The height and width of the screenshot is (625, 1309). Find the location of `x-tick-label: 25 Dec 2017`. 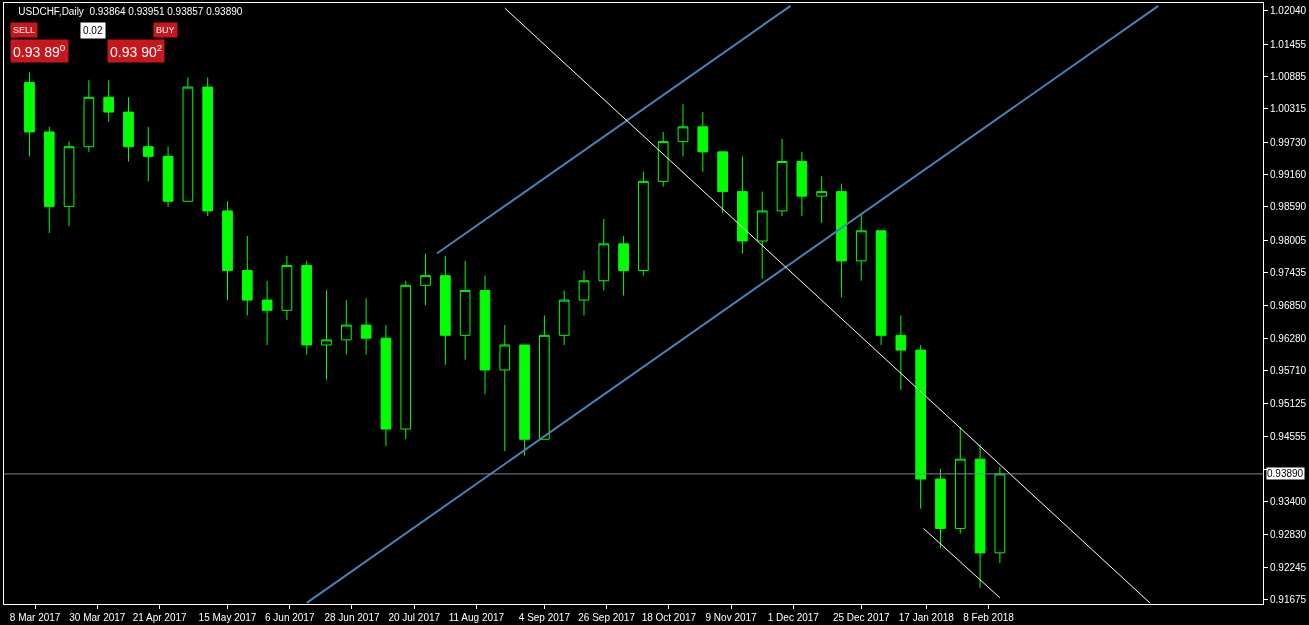

x-tick-label: 25 Dec 2017 is located at coordinates (861, 617).